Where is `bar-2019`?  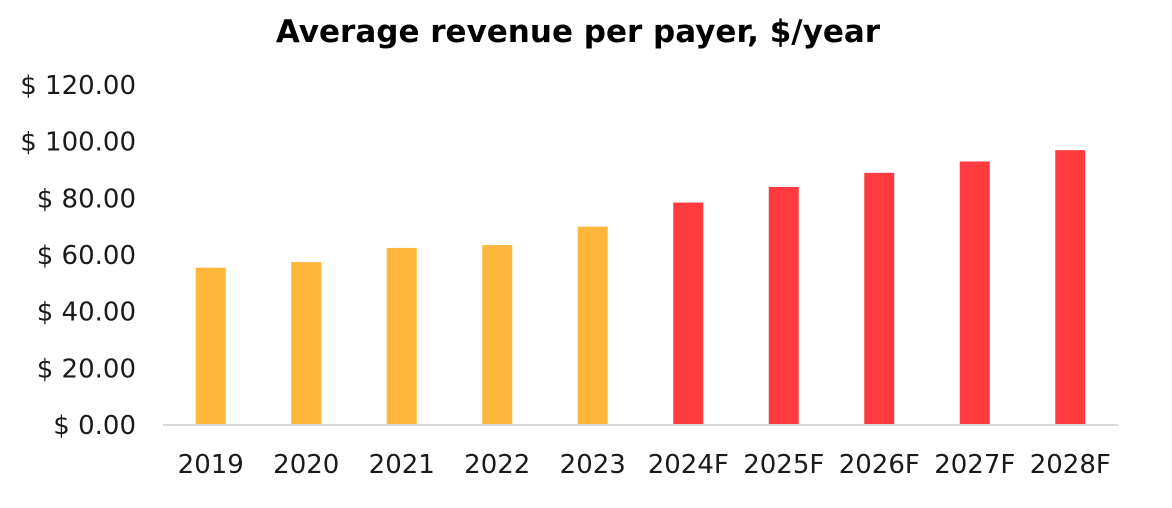 bar-2019 is located at coordinates (210, 346).